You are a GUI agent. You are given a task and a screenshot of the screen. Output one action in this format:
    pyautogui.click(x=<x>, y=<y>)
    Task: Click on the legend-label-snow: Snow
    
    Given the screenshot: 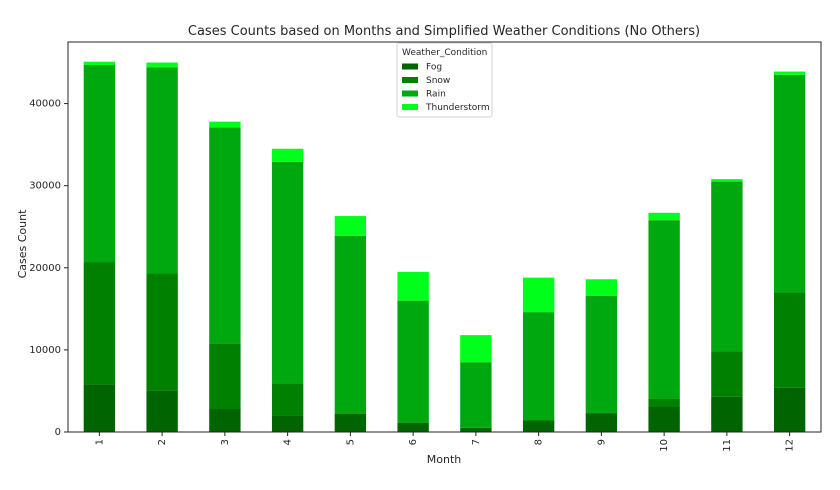 What is the action you would take?
    pyautogui.click(x=438, y=81)
    